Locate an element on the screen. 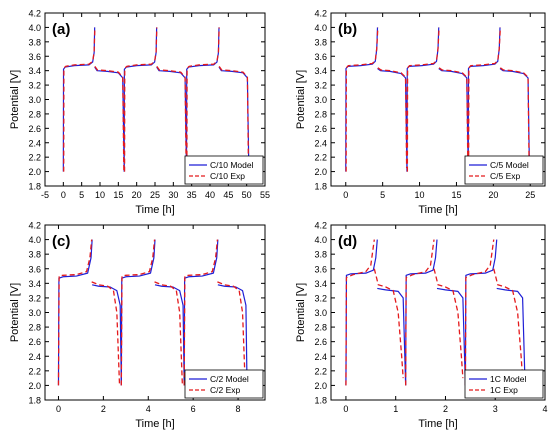 Image resolution: width=550 pixels, height=436 pixels. x-tick-label: 40 is located at coordinates (210, 195).